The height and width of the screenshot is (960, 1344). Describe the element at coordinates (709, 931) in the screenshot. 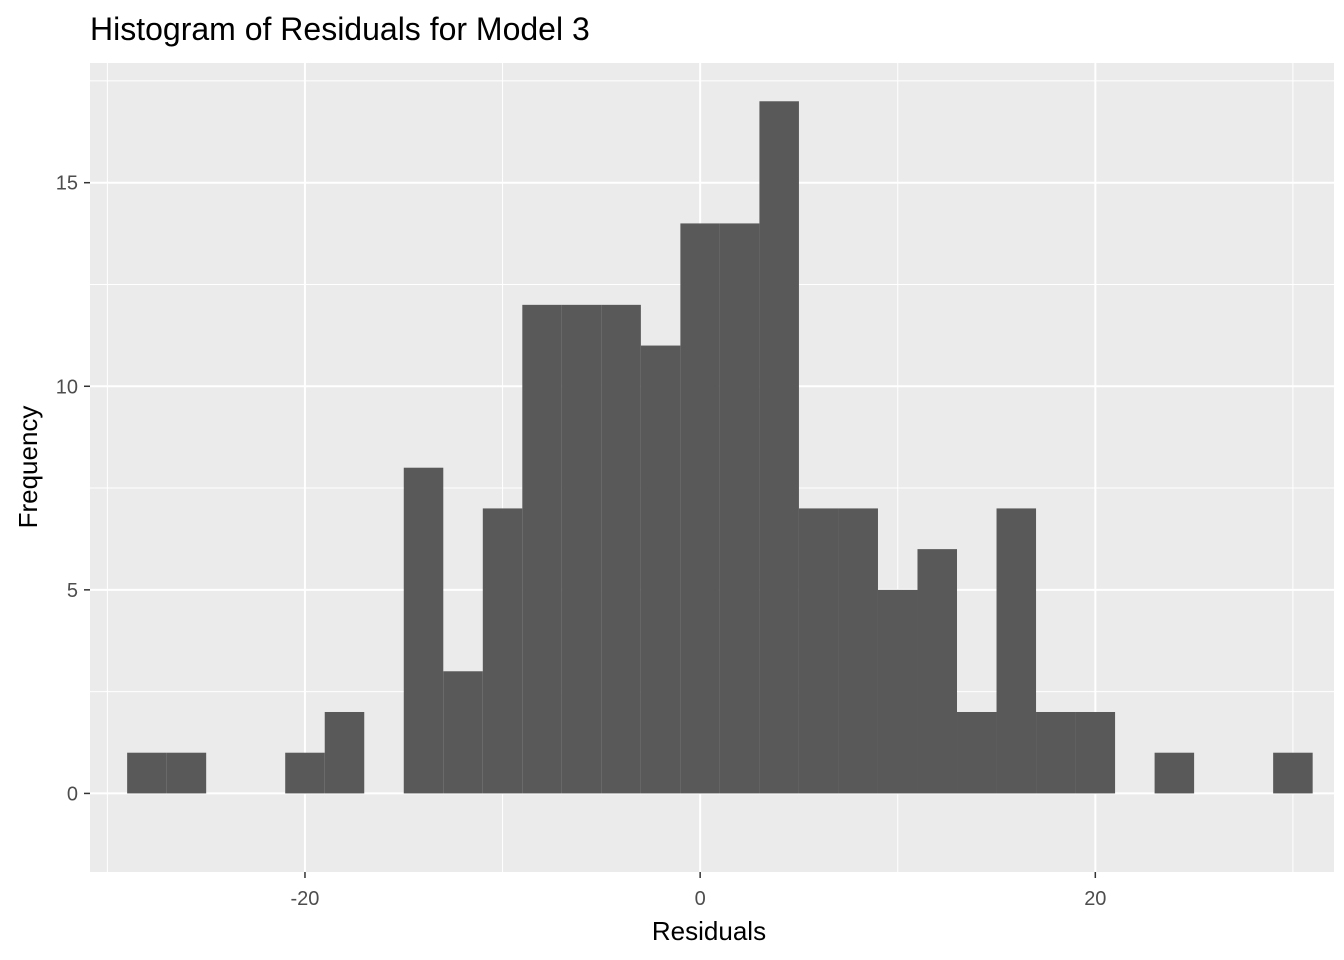

I see `x-axis-title: Residuals` at that location.